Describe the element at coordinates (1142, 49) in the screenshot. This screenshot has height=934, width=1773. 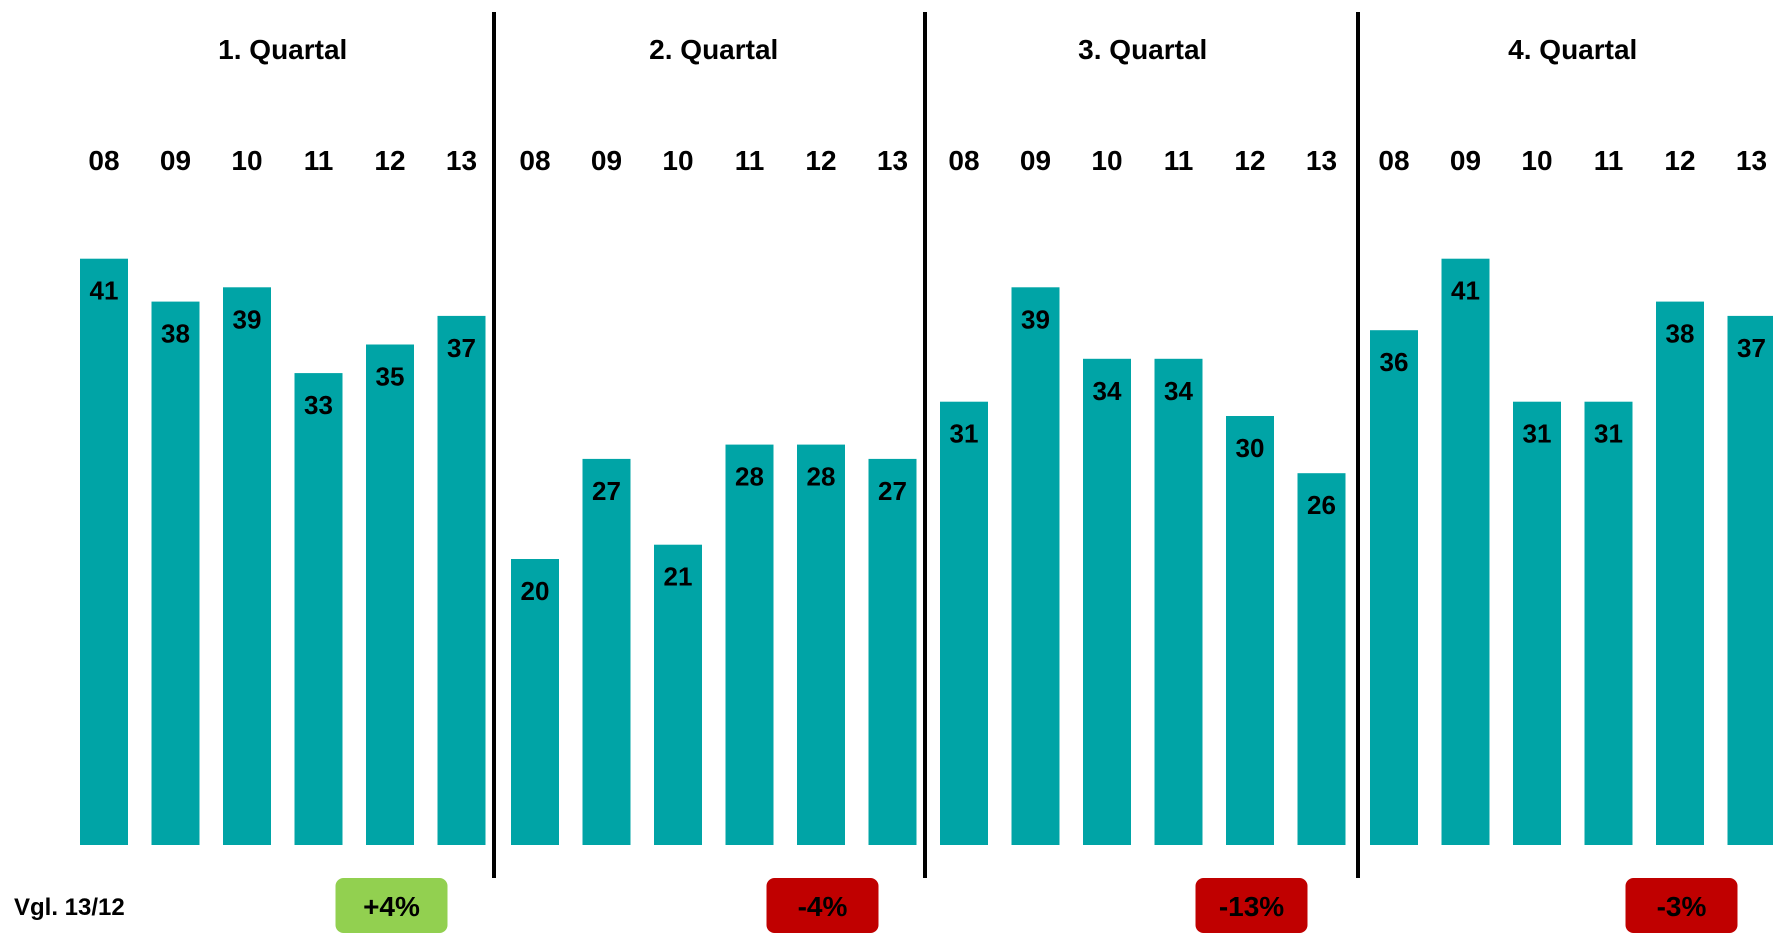
I see `quarter-title: 3. Quartal` at that location.